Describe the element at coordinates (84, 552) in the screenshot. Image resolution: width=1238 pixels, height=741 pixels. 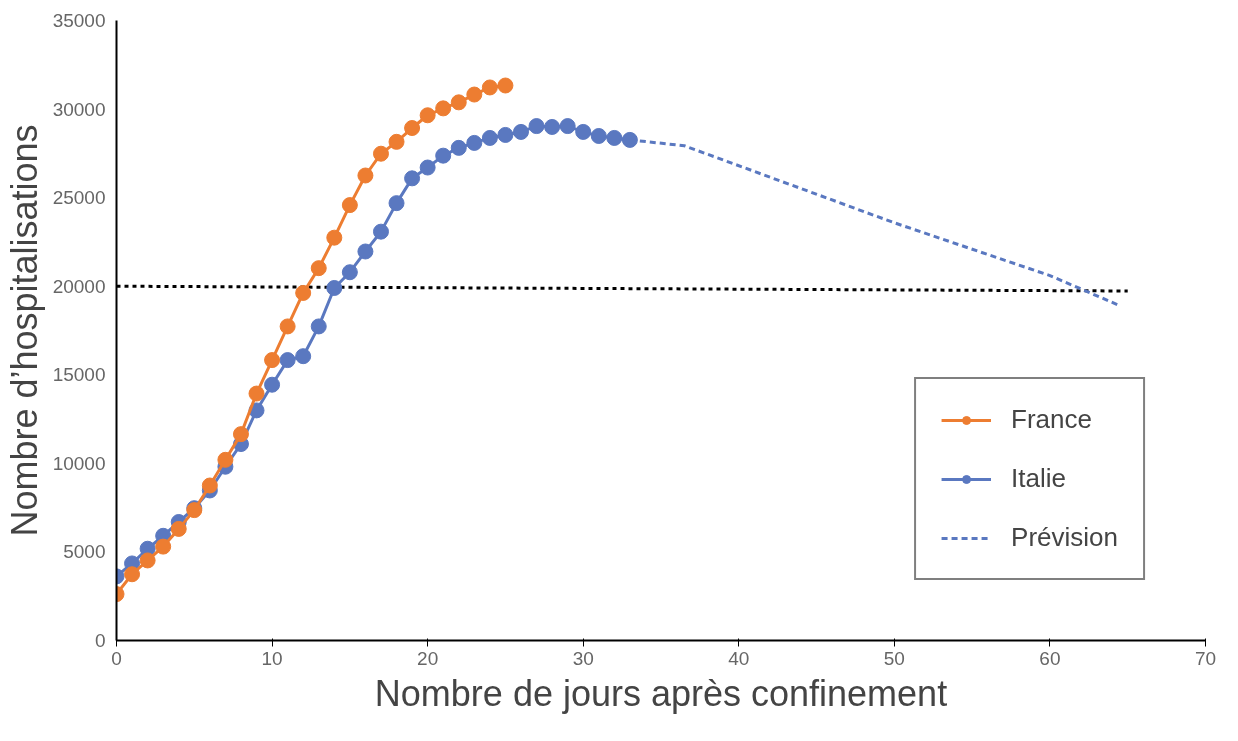
I see `y-tick-label: 5000` at that location.